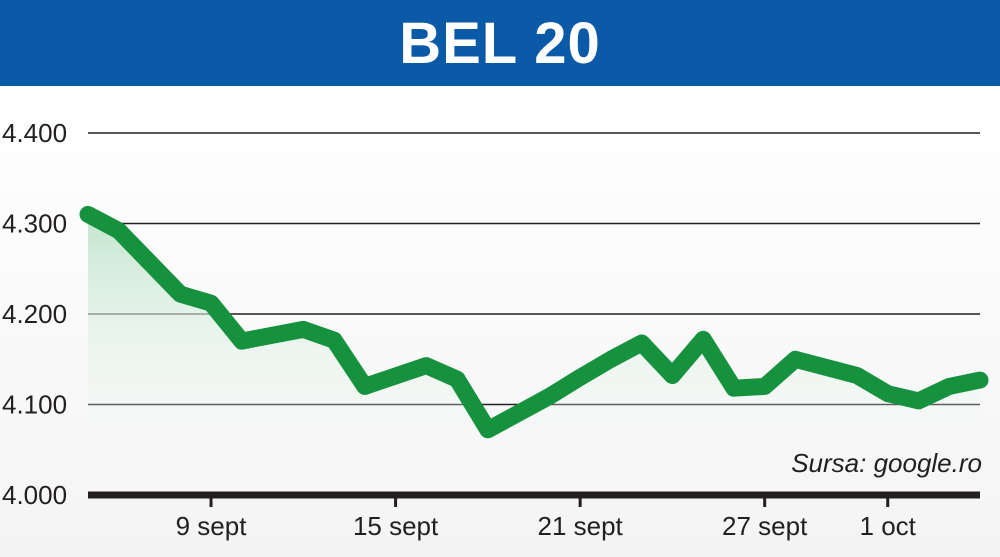 This screenshot has width=1000, height=557. What do you see at coordinates (888, 526) in the screenshot?
I see `x-tick-label: 1 oct` at bounding box center [888, 526].